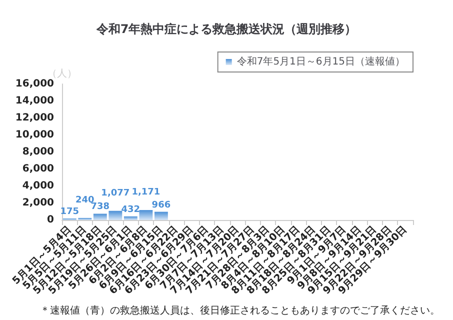  I want to click on text: 738, so click(100, 207).